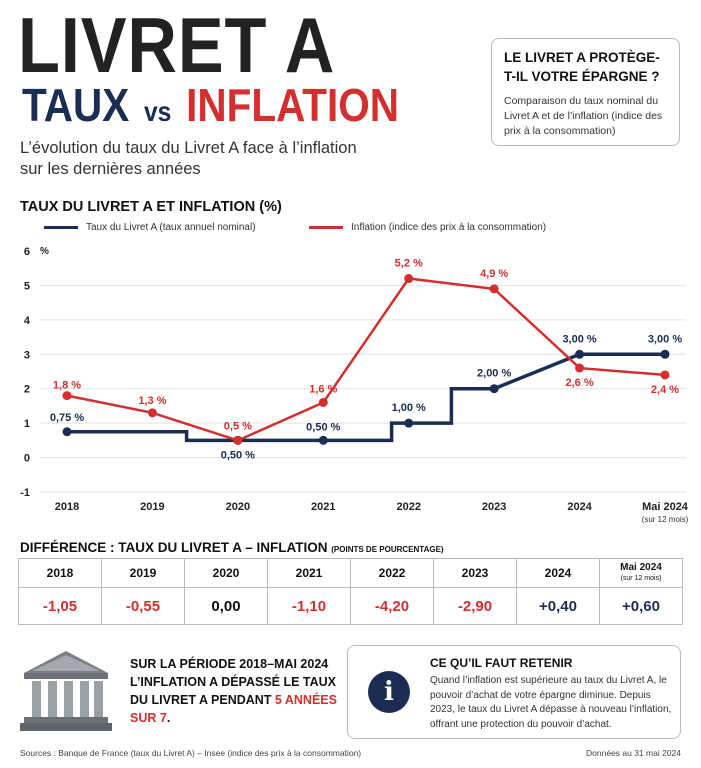  I want to click on difference-year-label: 2021, so click(309, 573).